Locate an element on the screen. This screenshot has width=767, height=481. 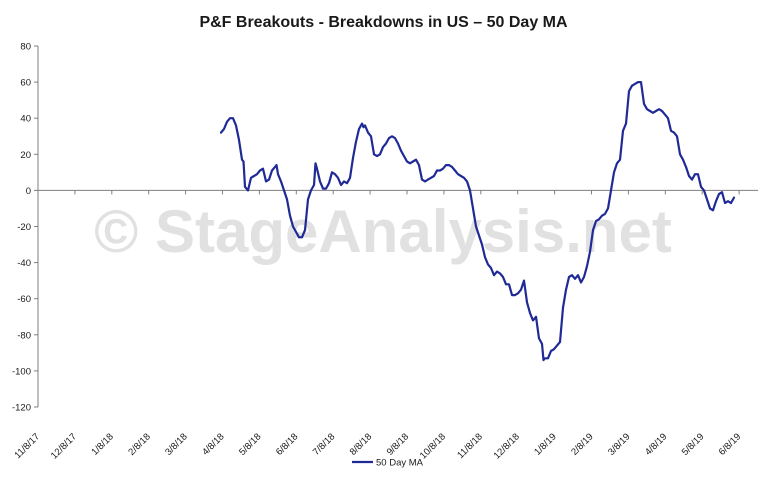
x-tick-label: 12/8/17 is located at coordinates (64, 446).